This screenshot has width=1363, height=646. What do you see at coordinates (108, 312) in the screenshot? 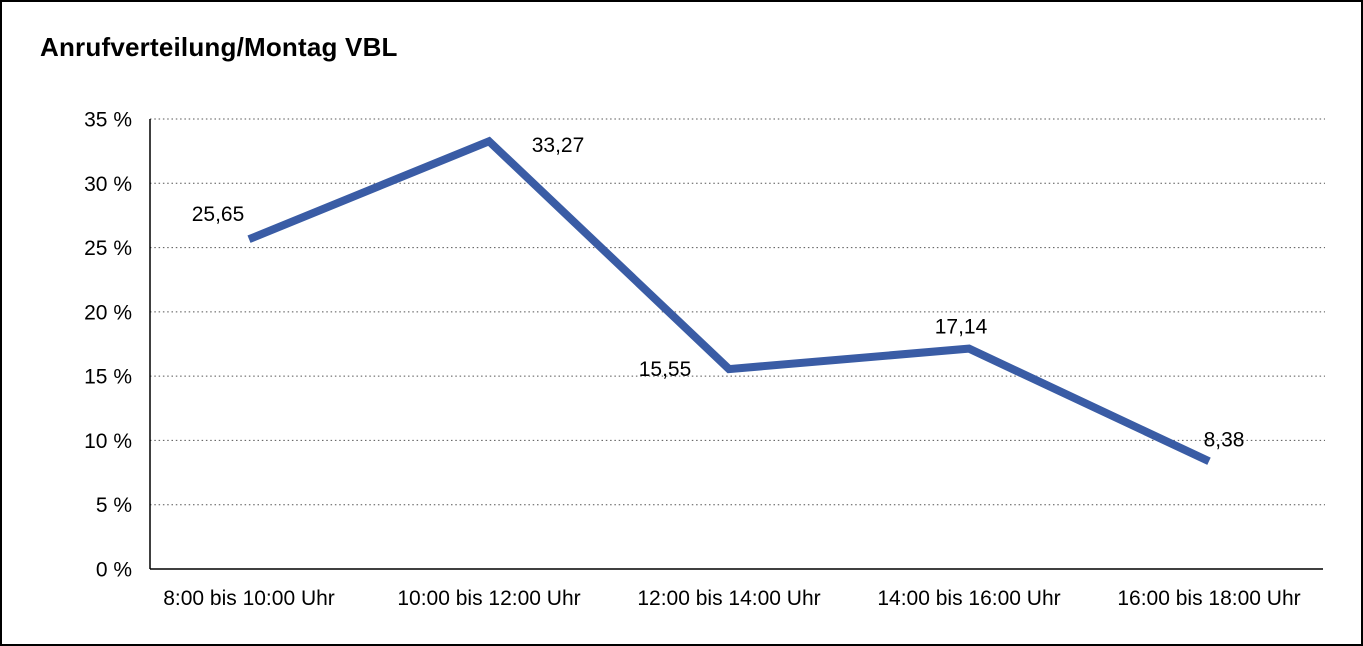
I see `y-tick-label: 20 %` at bounding box center [108, 312].